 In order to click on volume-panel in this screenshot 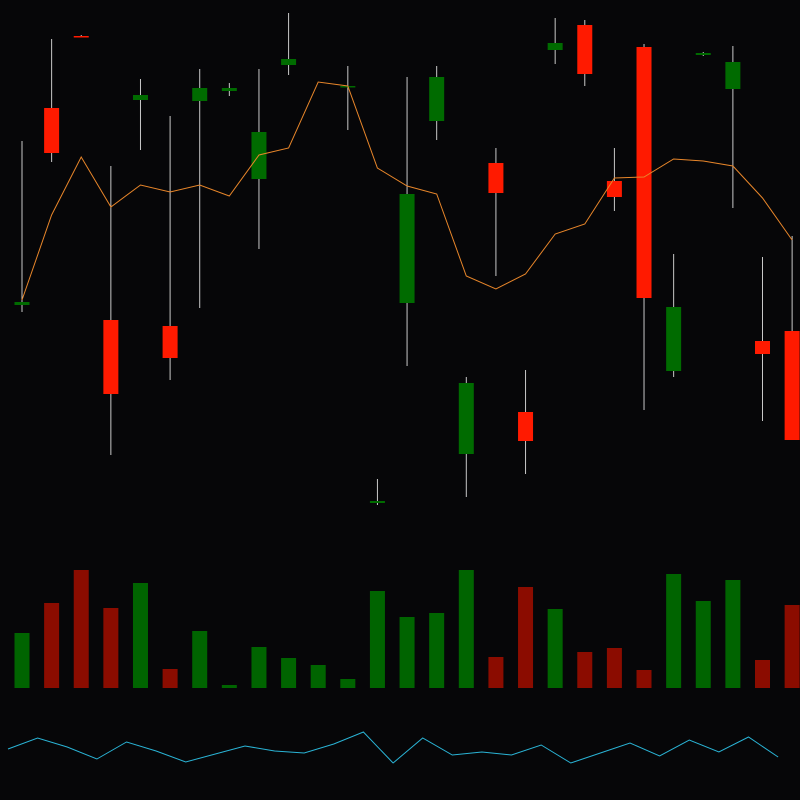, I will do `click(407, 629)`.